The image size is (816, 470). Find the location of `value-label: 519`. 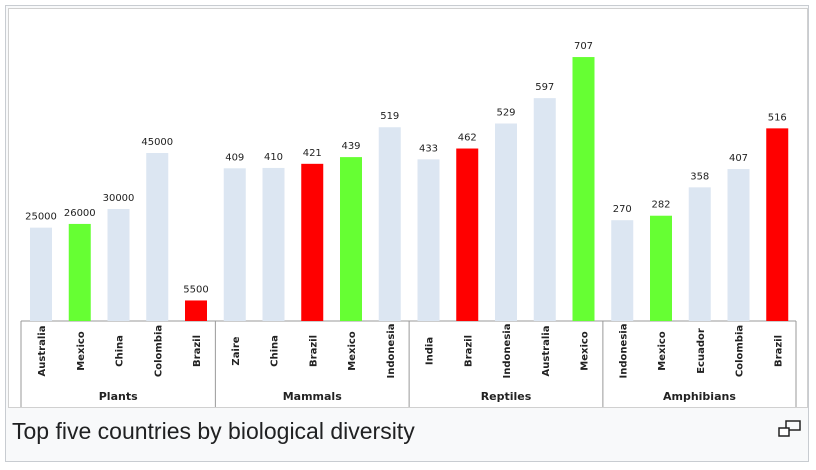

value-label: 519 is located at coordinates (389, 116).